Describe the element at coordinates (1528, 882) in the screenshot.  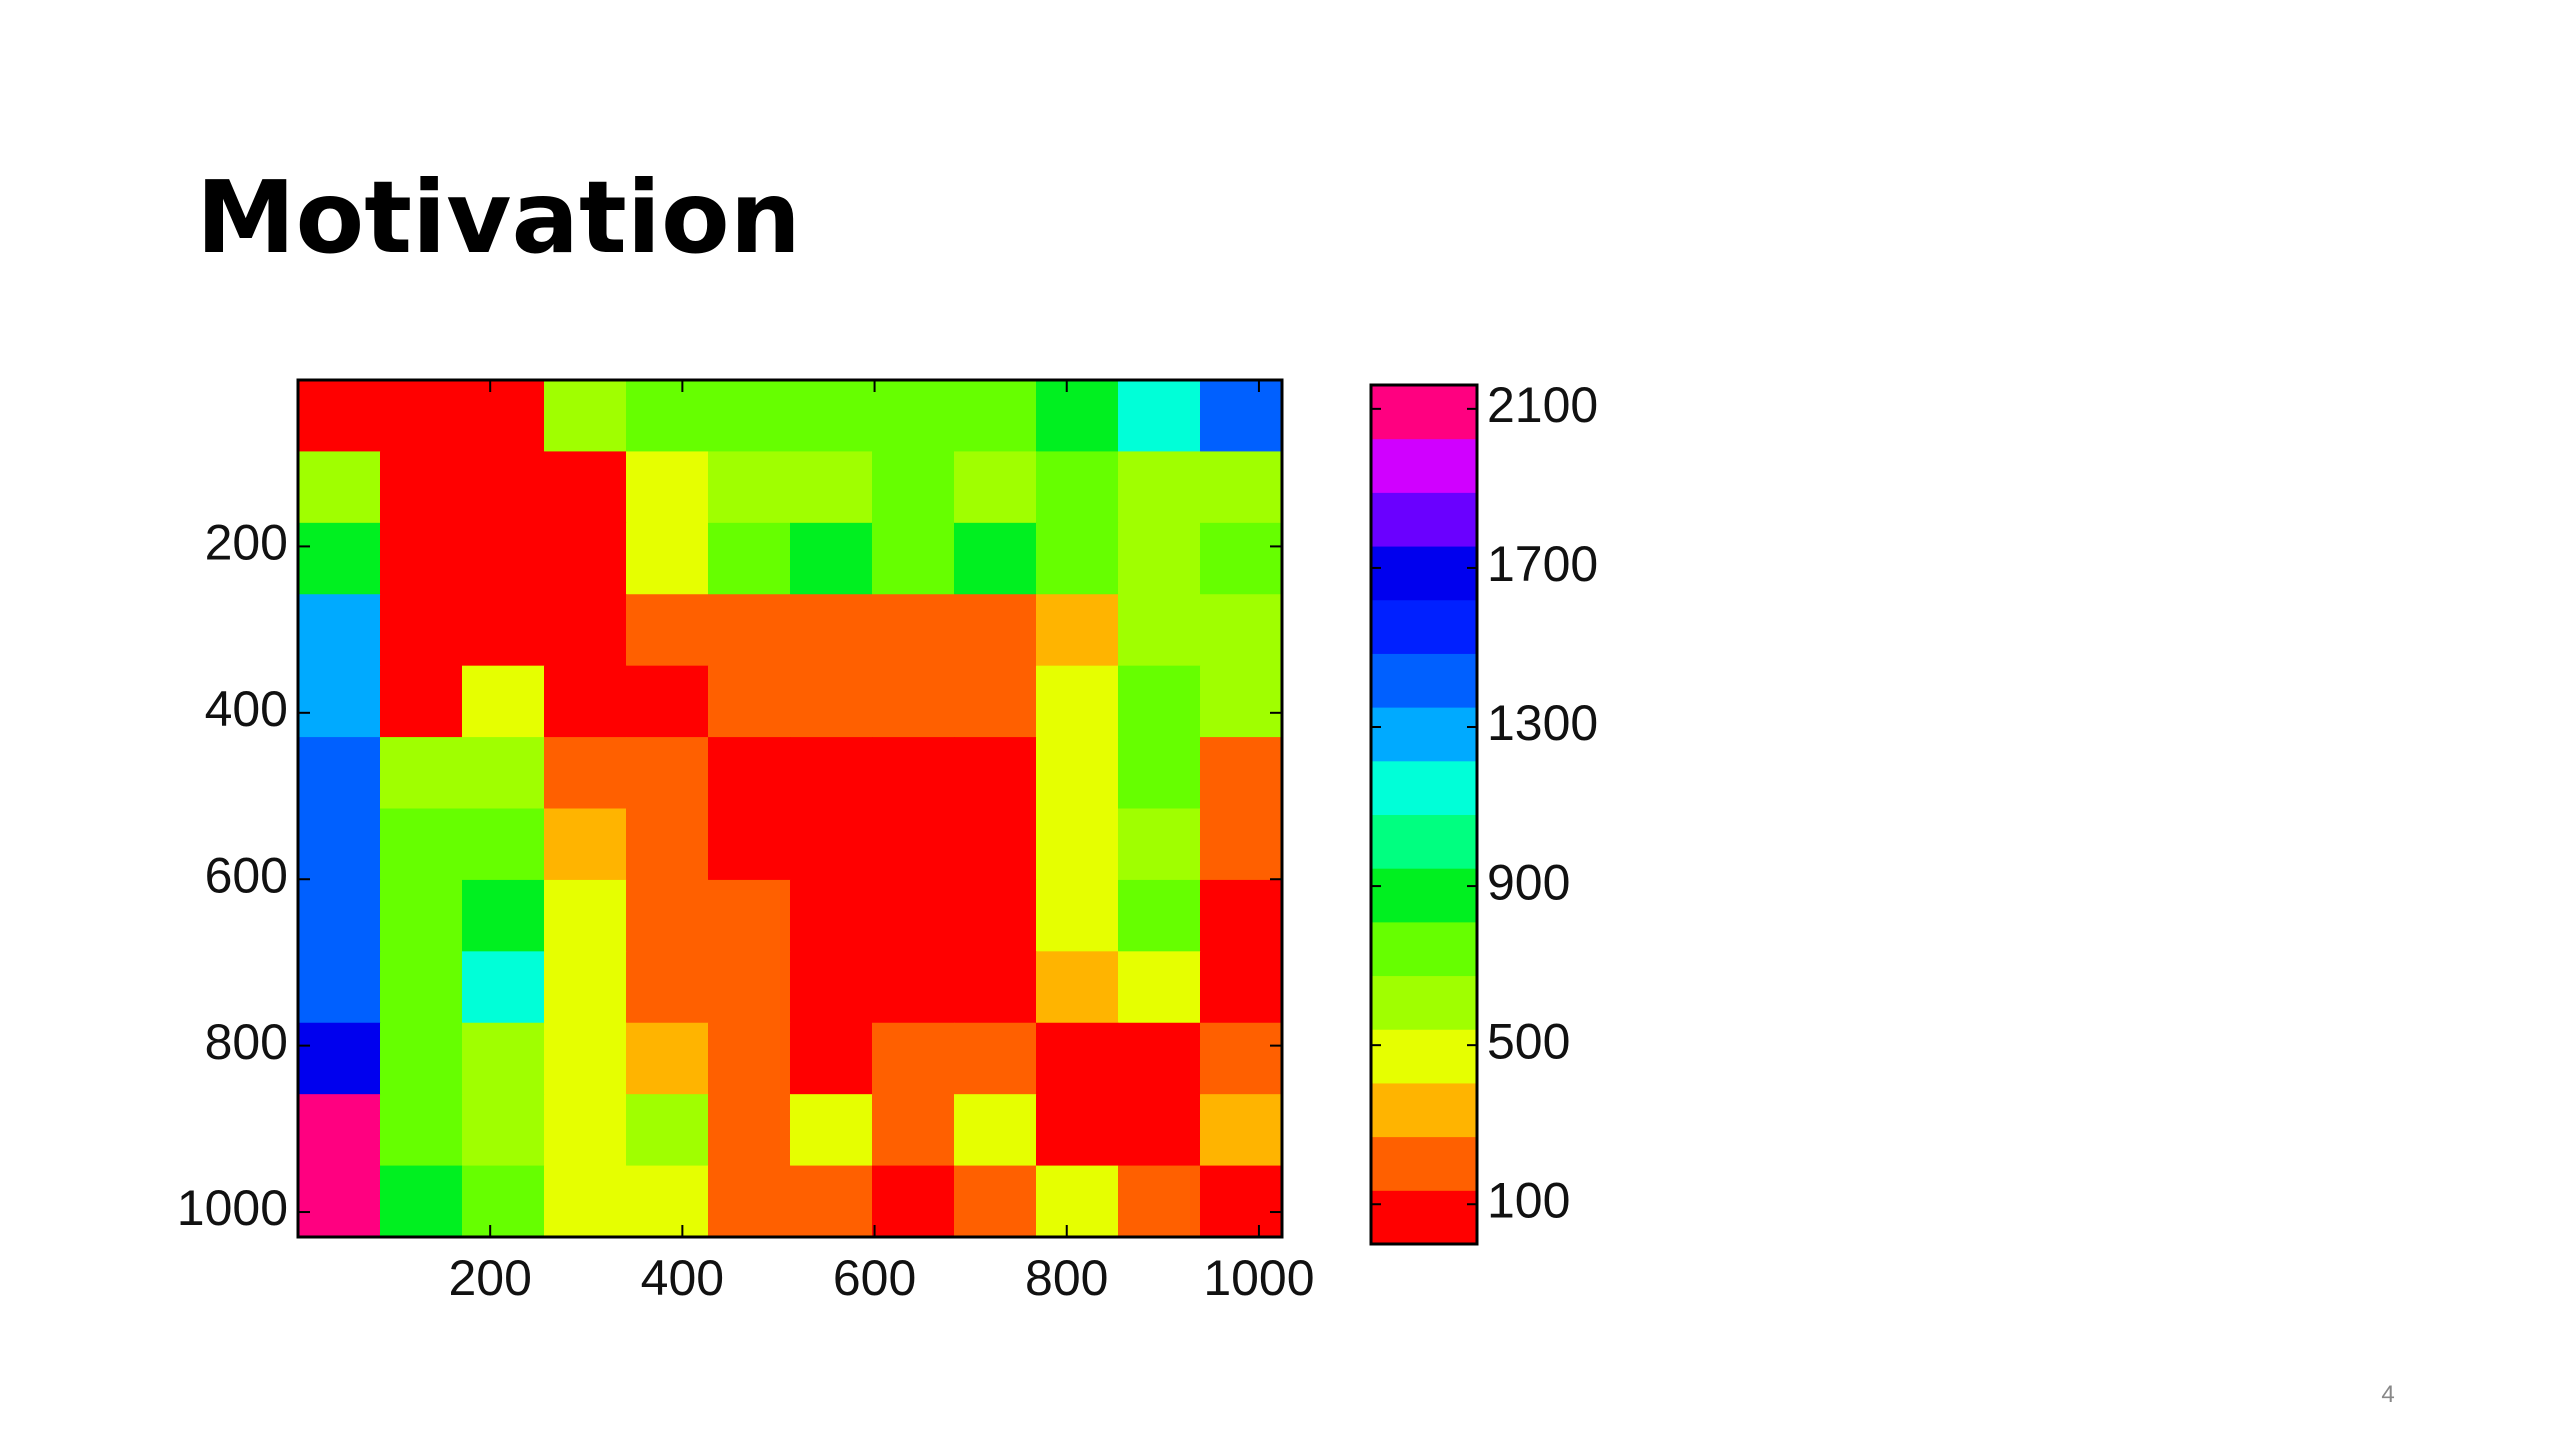
I see `colorbar-tick-label: 900` at that location.